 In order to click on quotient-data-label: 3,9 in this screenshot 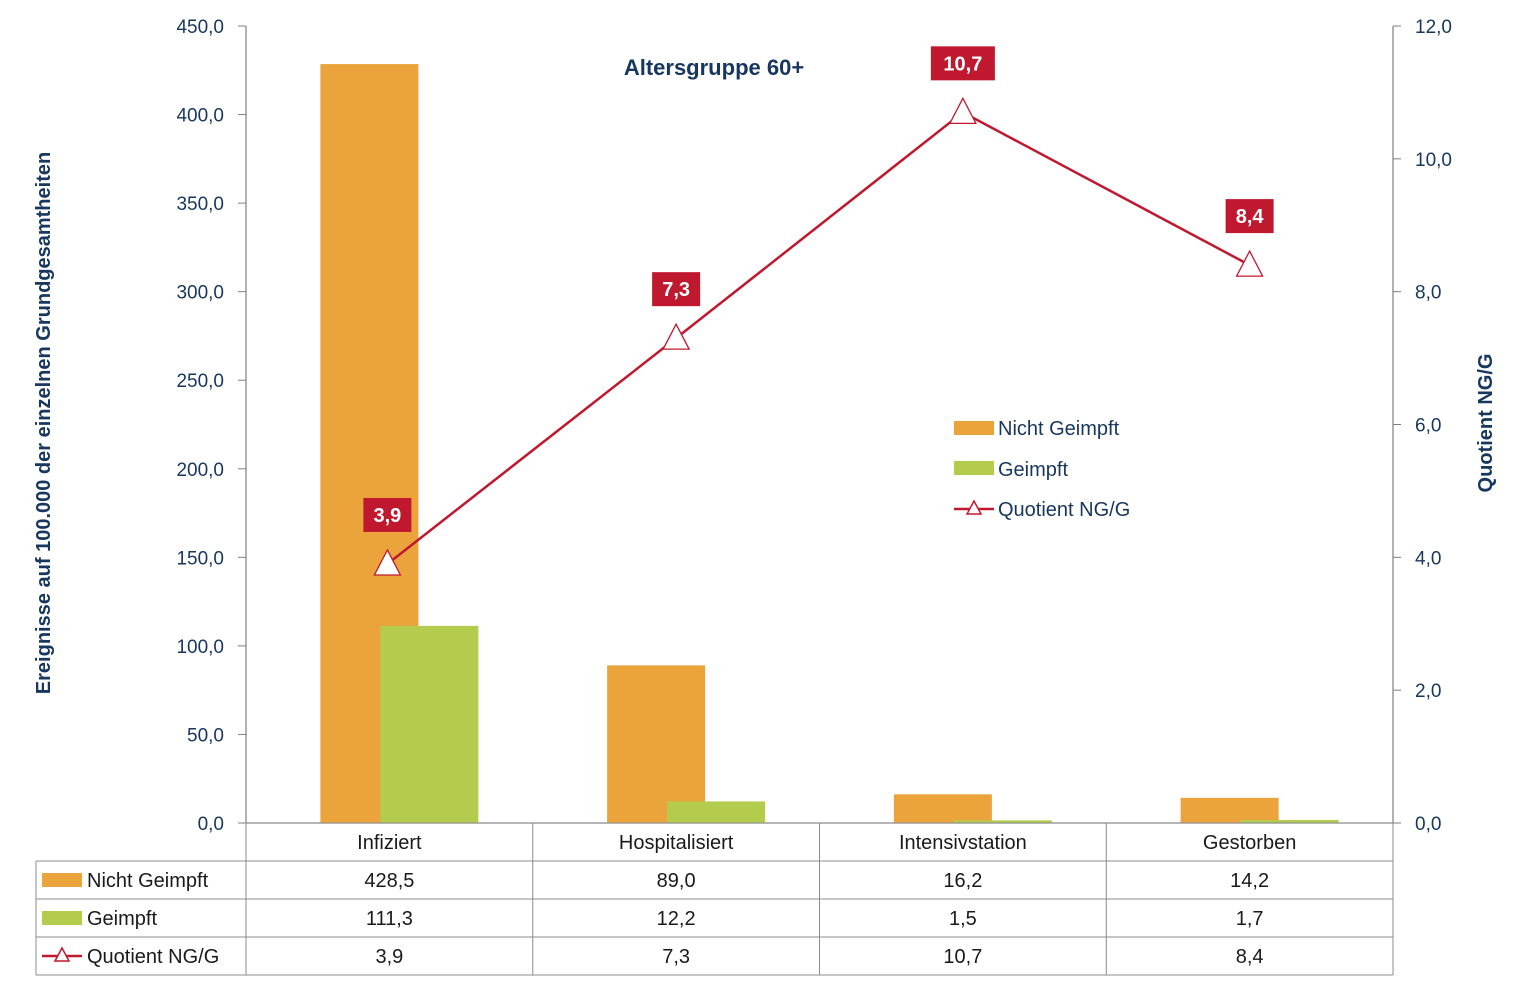, I will do `click(387, 516)`.